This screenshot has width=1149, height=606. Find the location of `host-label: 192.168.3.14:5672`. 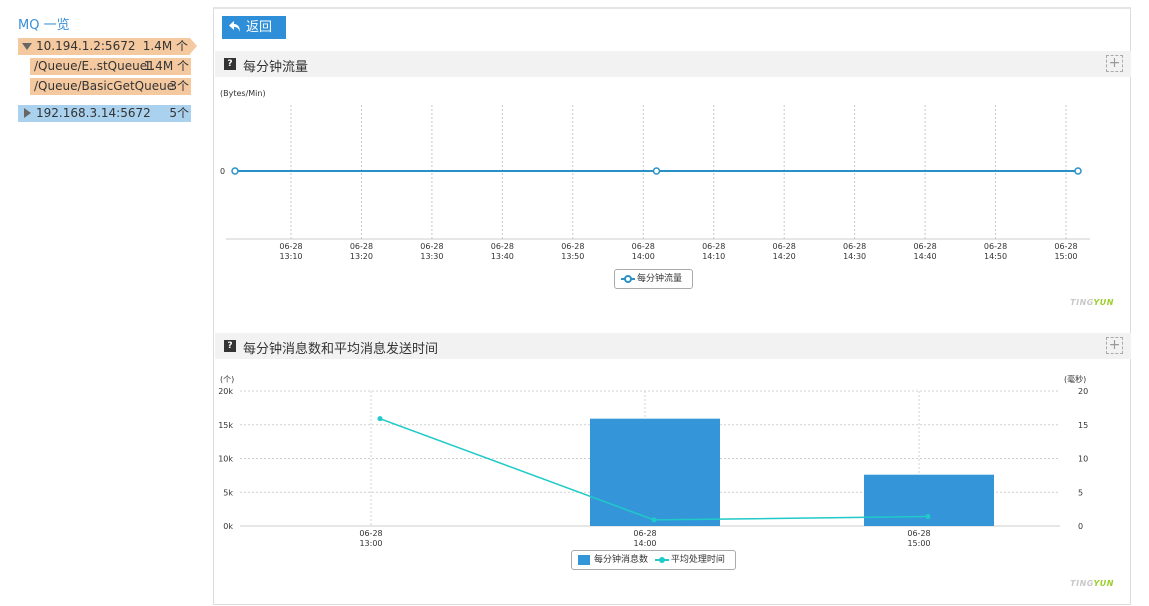

host-label: 192.168.3.14:5672 is located at coordinates (93, 113).